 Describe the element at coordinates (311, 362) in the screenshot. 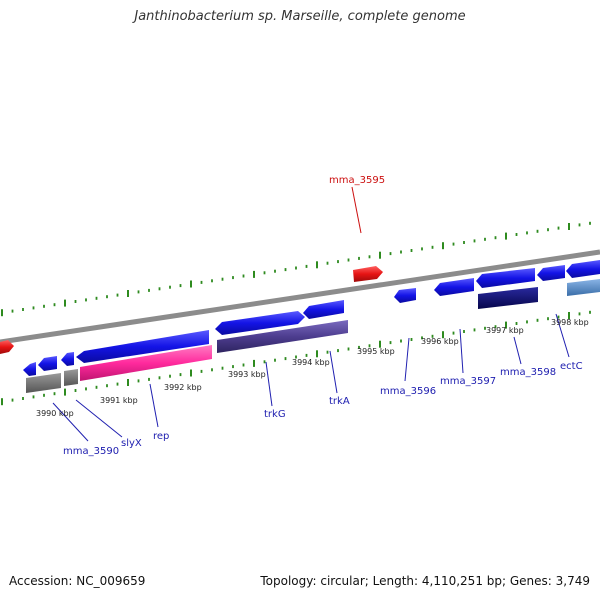

I see `scale-label-3994: 3994 kbp` at that location.